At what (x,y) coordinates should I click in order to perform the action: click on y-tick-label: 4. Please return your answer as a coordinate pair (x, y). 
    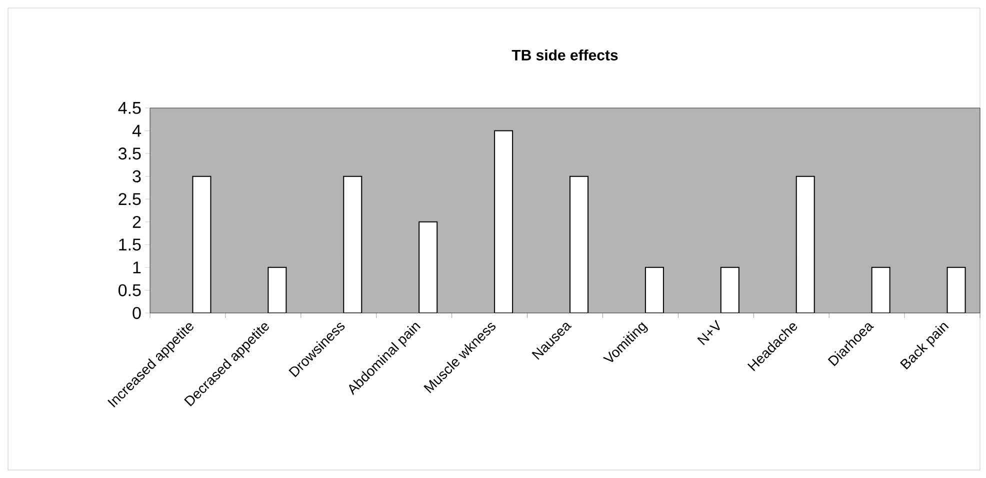
    Looking at the image, I should click on (136, 130).